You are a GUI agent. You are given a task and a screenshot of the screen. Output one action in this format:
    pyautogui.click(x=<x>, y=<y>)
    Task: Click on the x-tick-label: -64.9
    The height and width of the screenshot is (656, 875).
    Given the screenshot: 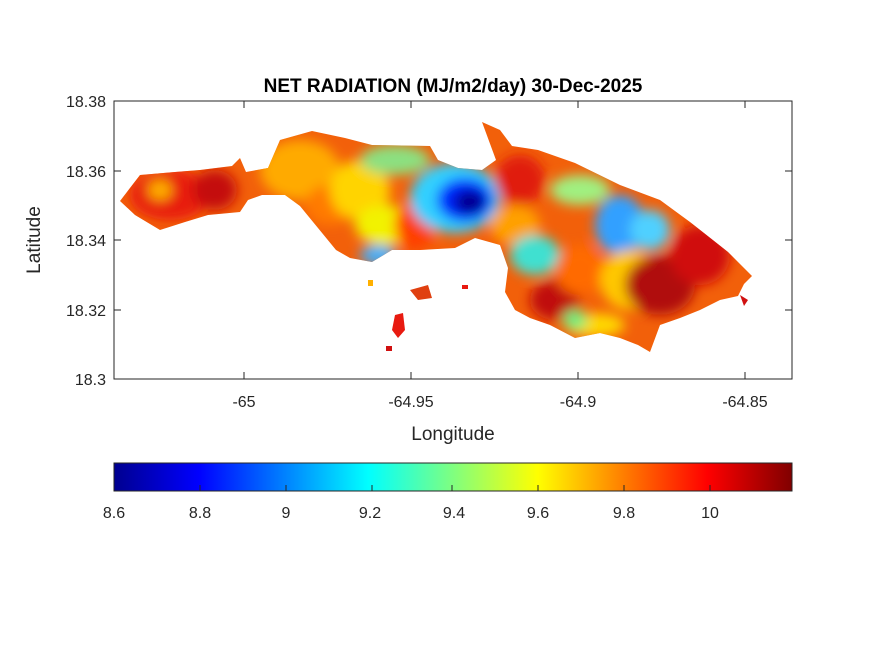 What is the action you would take?
    pyautogui.click(x=578, y=402)
    